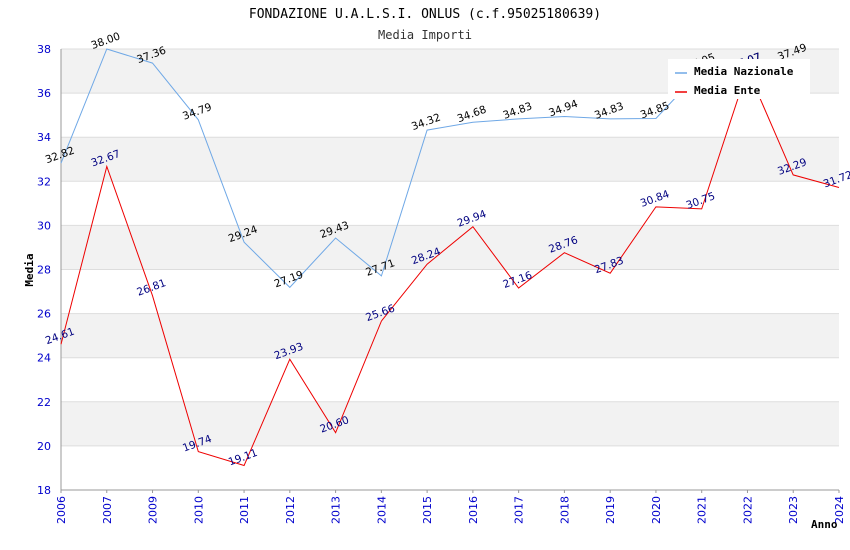 This screenshot has height=550, width=850. What do you see at coordinates (702, 510) in the screenshot?
I see `x-tick-2021: 2021` at bounding box center [702, 510].